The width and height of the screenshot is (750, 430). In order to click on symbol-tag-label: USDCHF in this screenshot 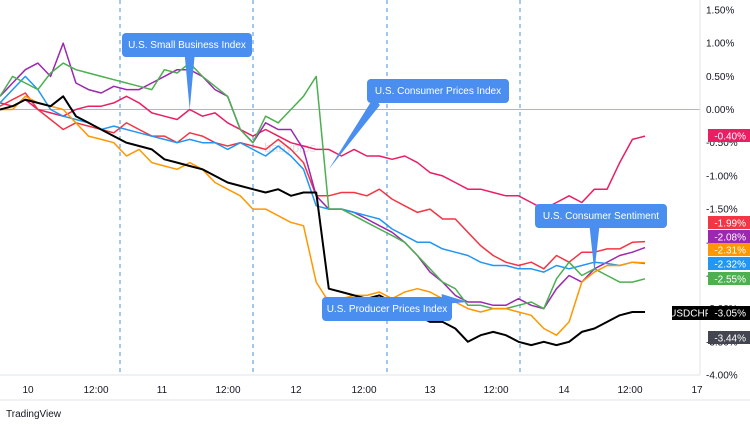, I will do `click(690, 314)`.